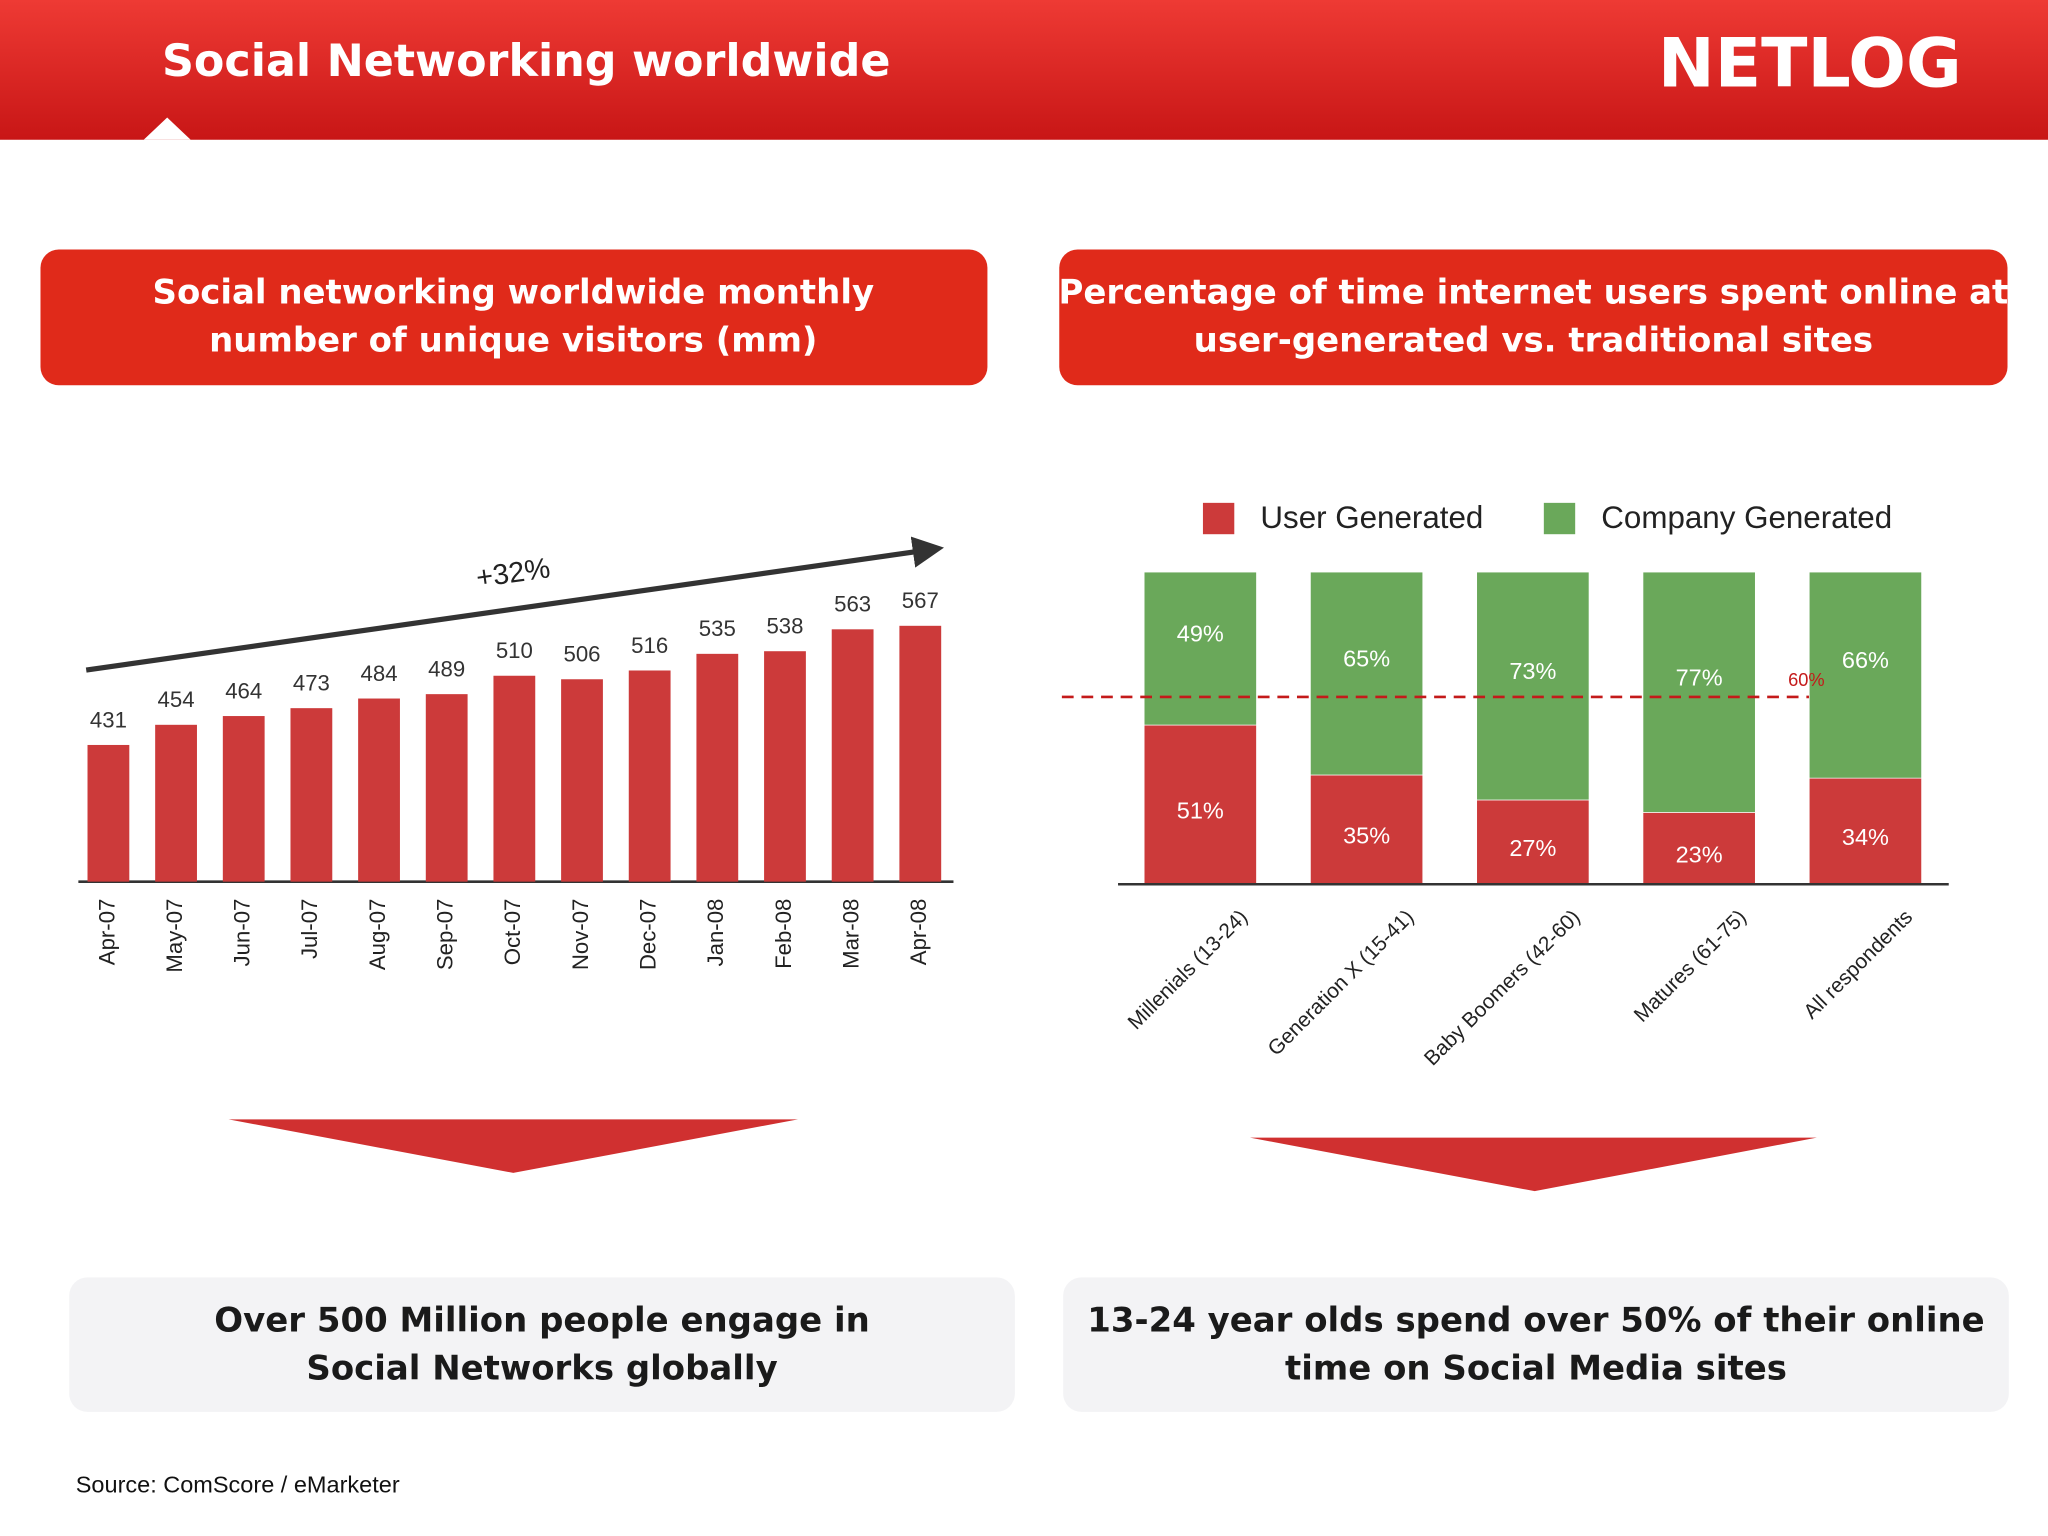  Describe the element at coordinates (379, 673) in the screenshot. I see `data-label: 484` at that location.